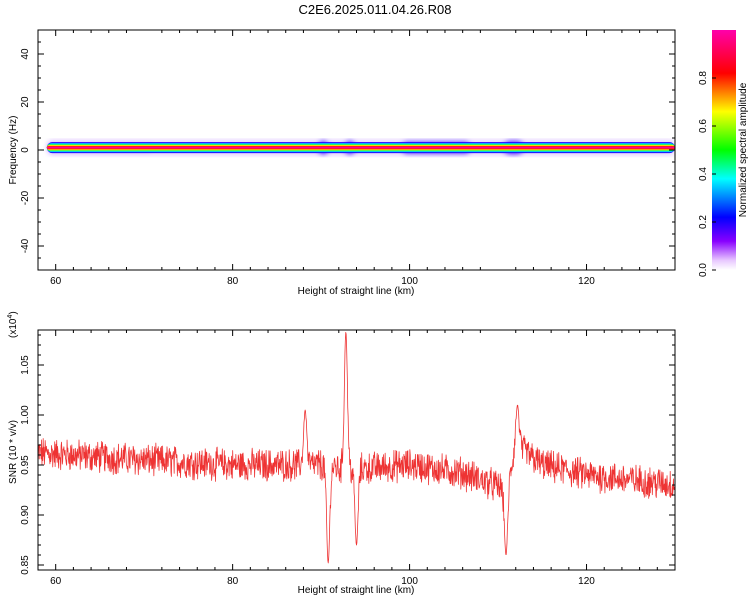  Describe the element at coordinates (233, 281) in the screenshot. I see `spectrogram-x-tick-label: 80` at that location.